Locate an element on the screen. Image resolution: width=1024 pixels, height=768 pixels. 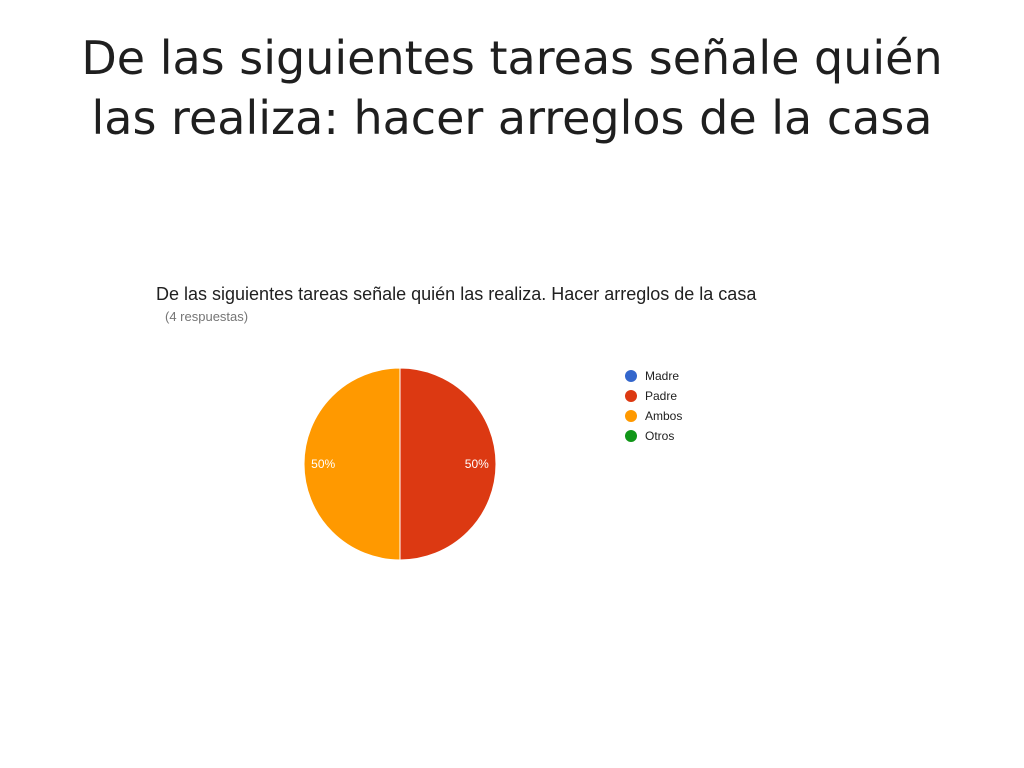
legend-item-padre: Padre is located at coordinates (653, 396).